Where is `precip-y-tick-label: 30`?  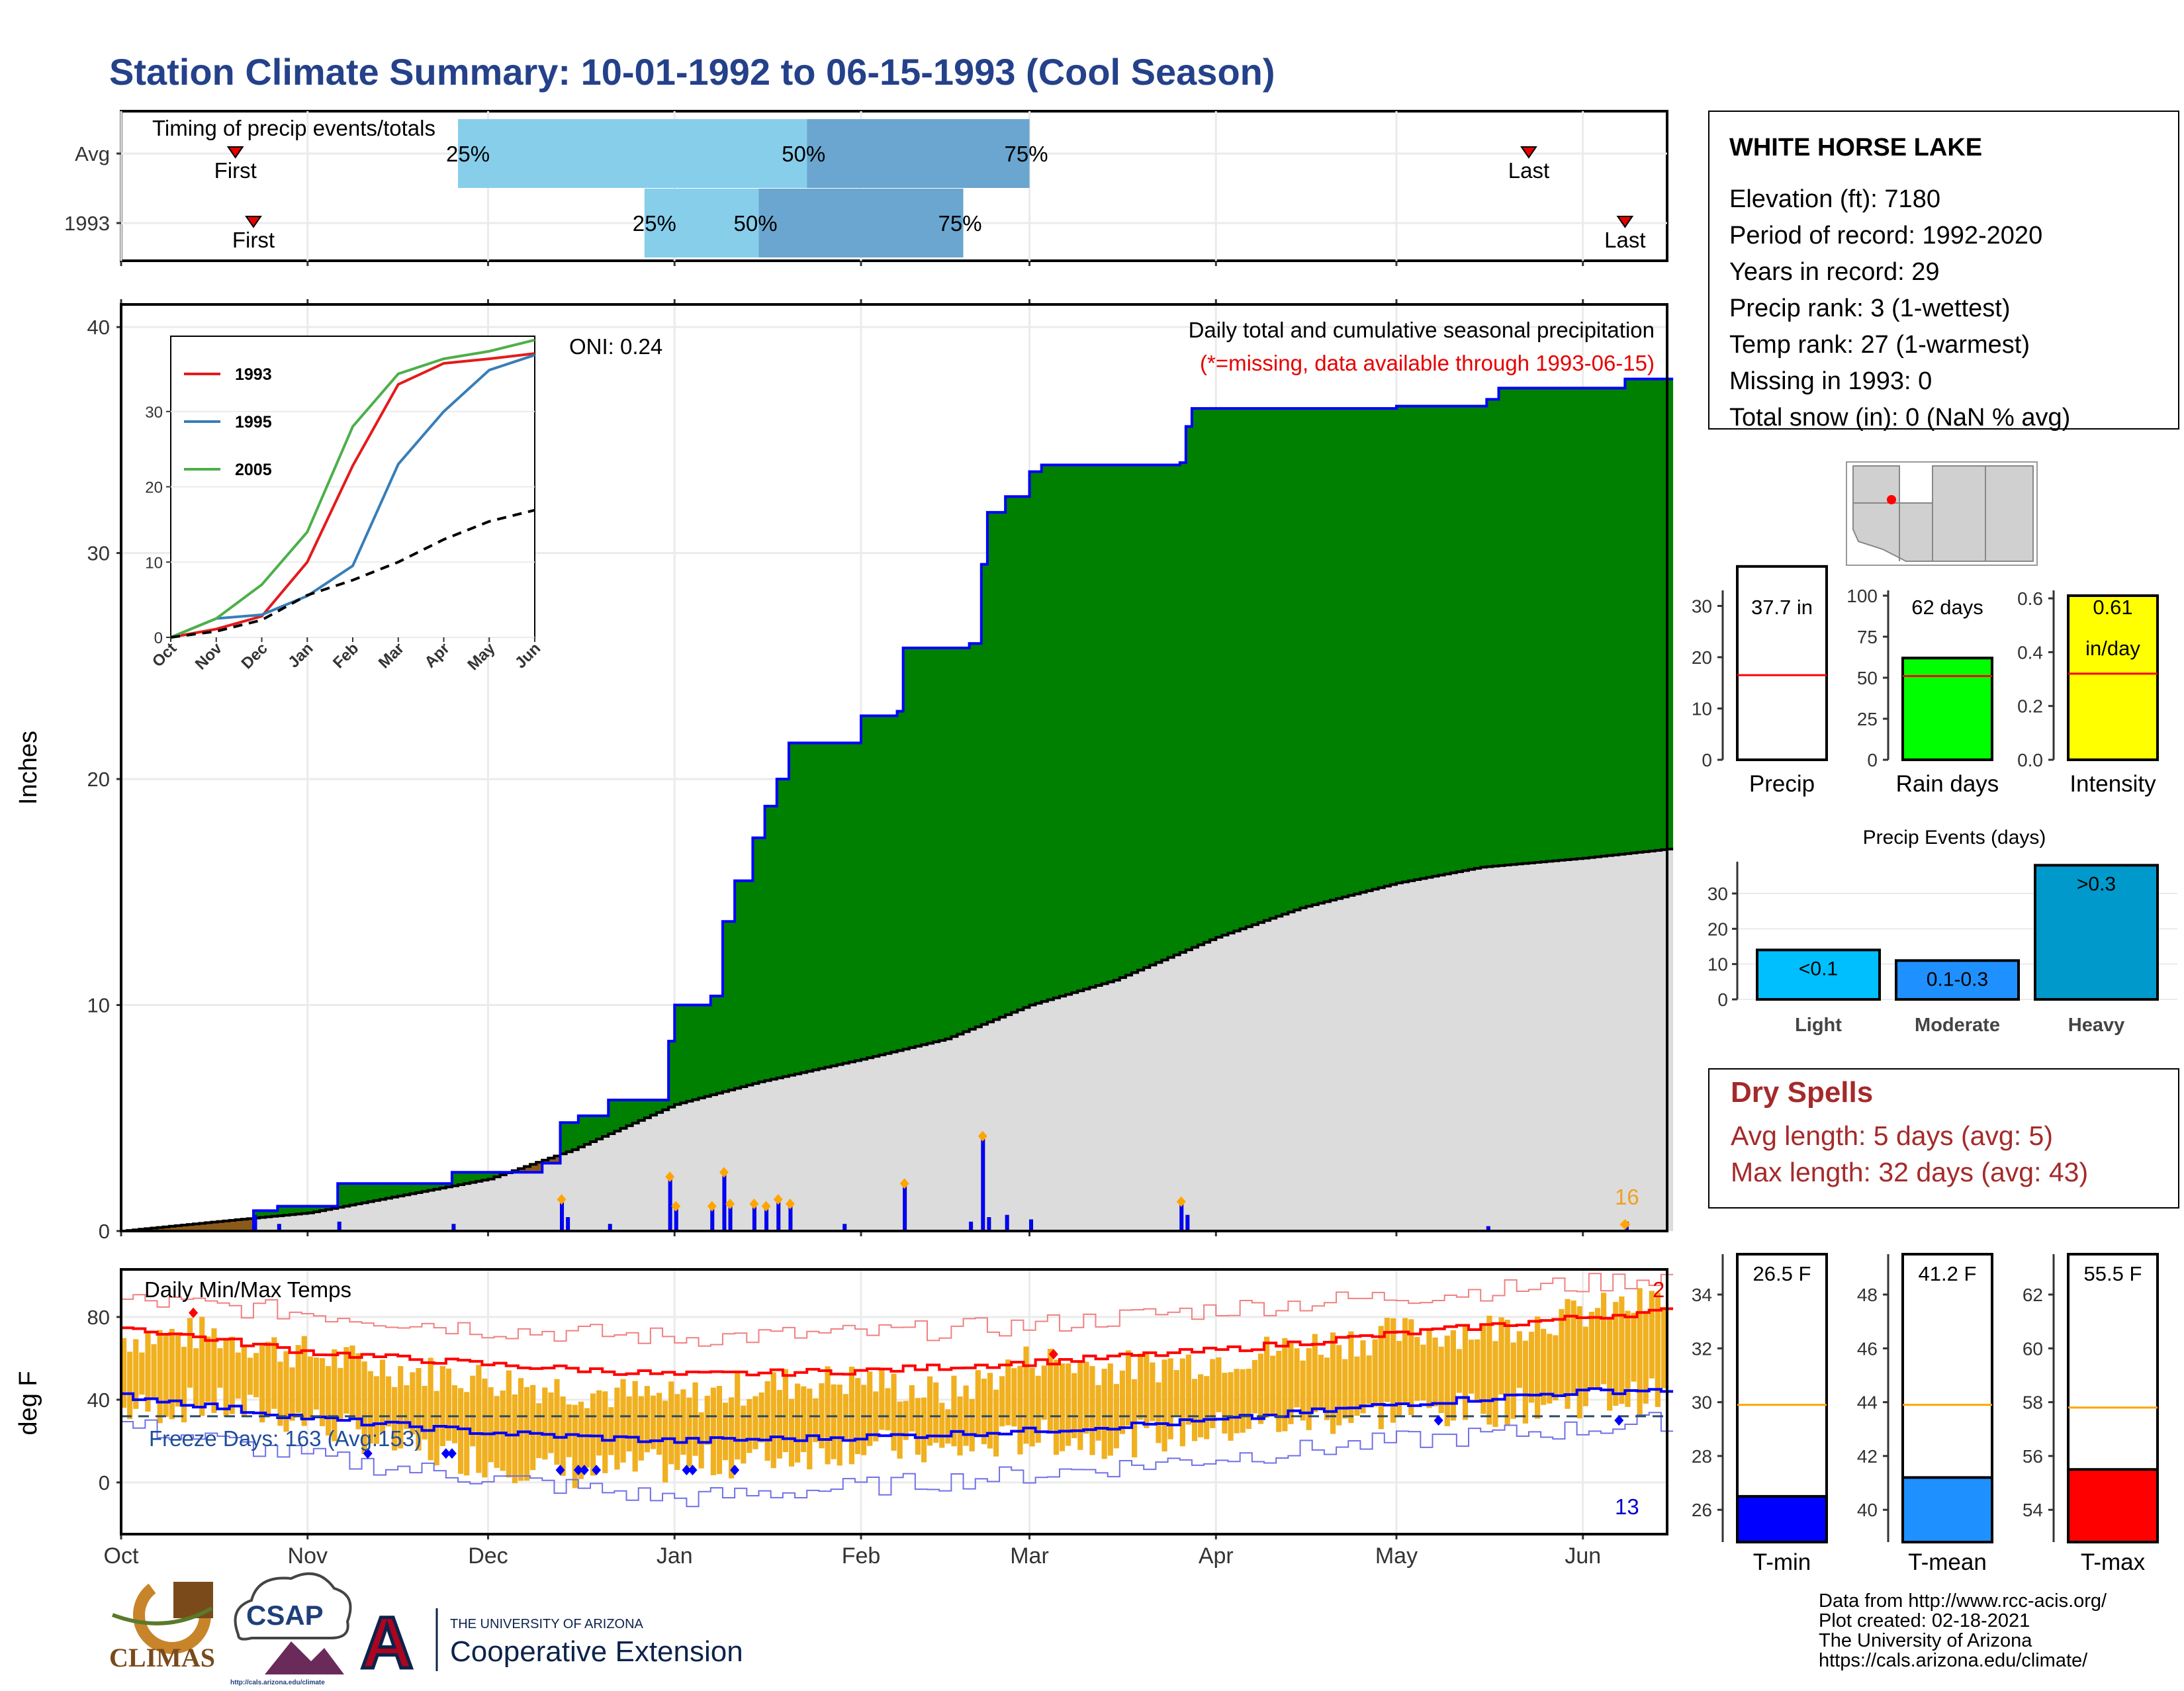
precip-y-tick-label: 30 is located at coordinates (98, 553).